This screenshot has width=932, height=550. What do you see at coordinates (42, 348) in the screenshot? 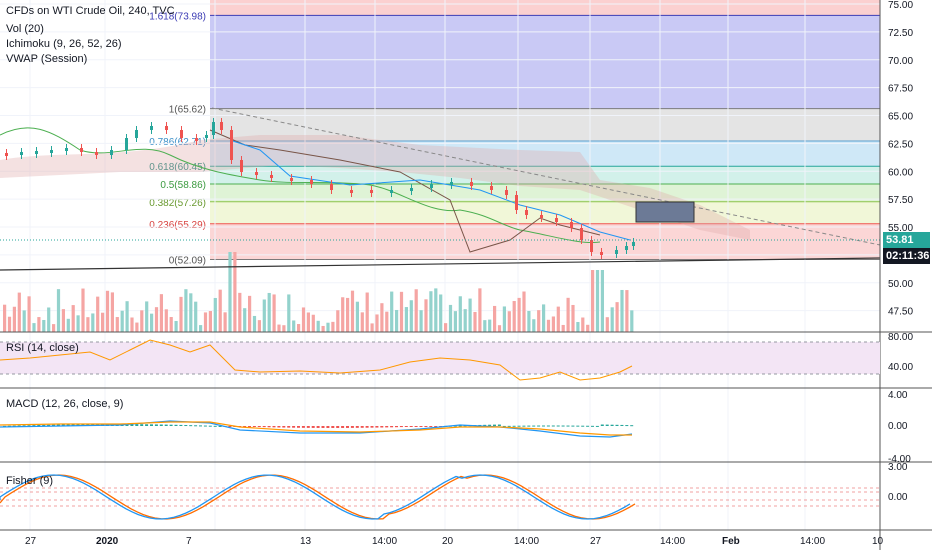
I see `rsi-label: RSI (14, close)` at bounding box center [42, 348].